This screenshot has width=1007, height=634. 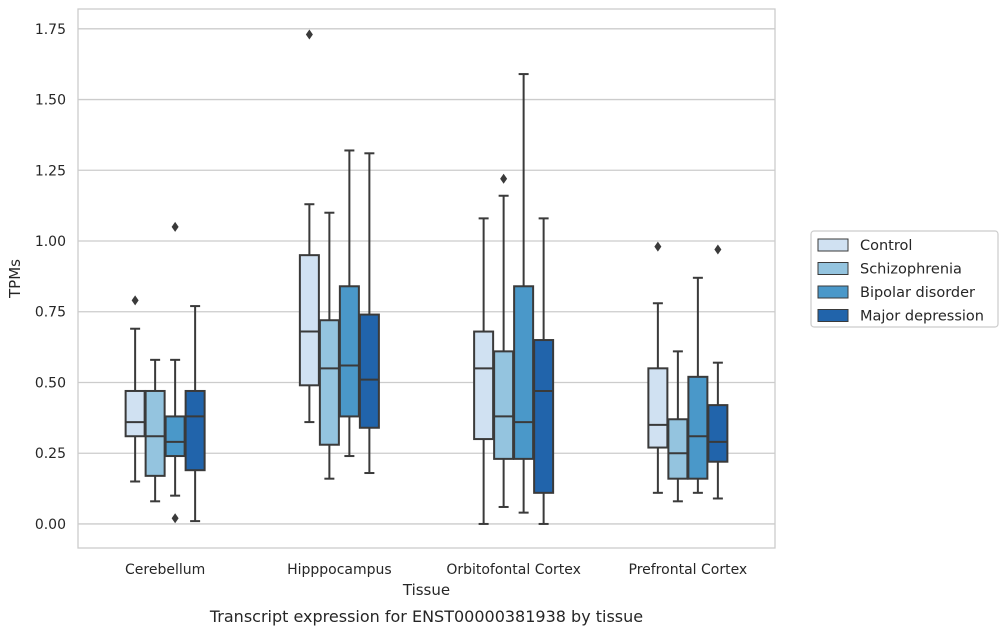 What do you see at coordinates (50, 277) in the screenshot?
I see `y-tick-labels: 0.00 0.25 0.50 0.75 1.00 1.25 1.50 1.75` at bounding box center [50, 277].